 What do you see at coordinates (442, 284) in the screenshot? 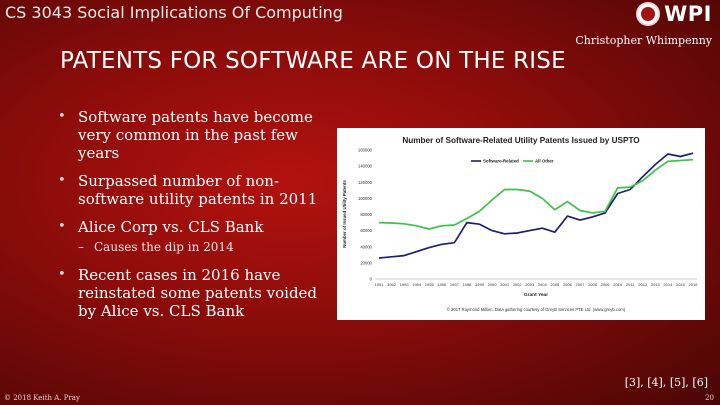
I see `x-tick-label: 1996` at bounding box center [442, 284].